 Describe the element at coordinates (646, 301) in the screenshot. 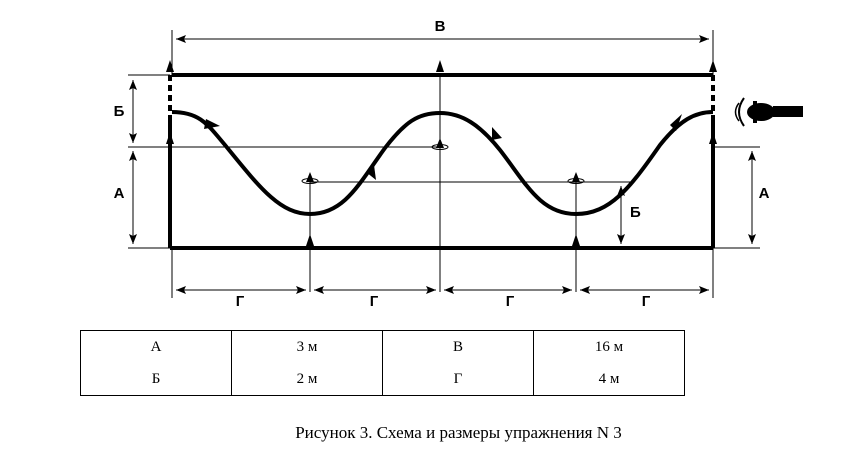

I see `label-g-4: Г` at that location.